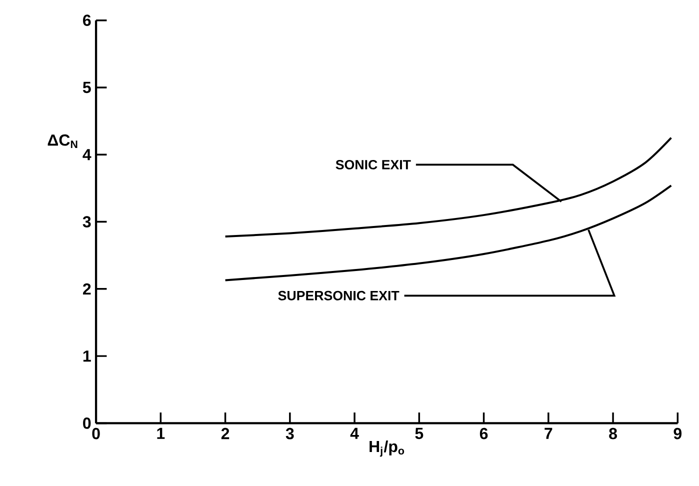 This screenshot has width=699, height=486. Describe the element at coordinates (548, 433) in the screenshot. I see `x-tick-label: 7` at that location.